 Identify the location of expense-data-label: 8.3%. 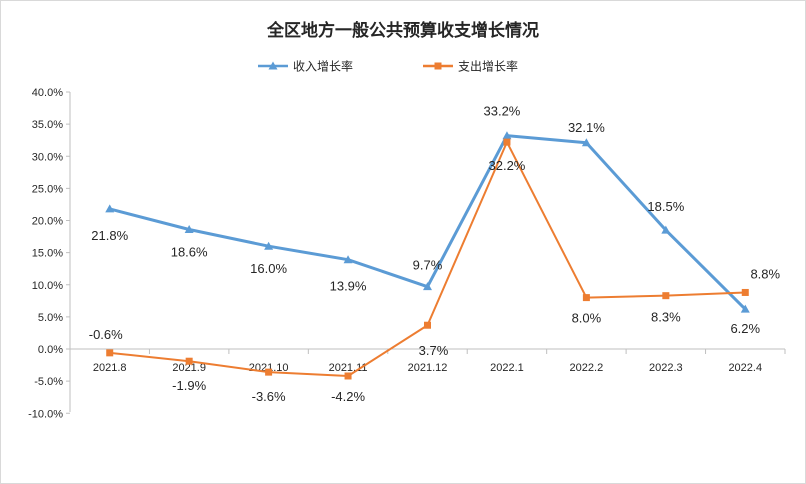
(666, 317).